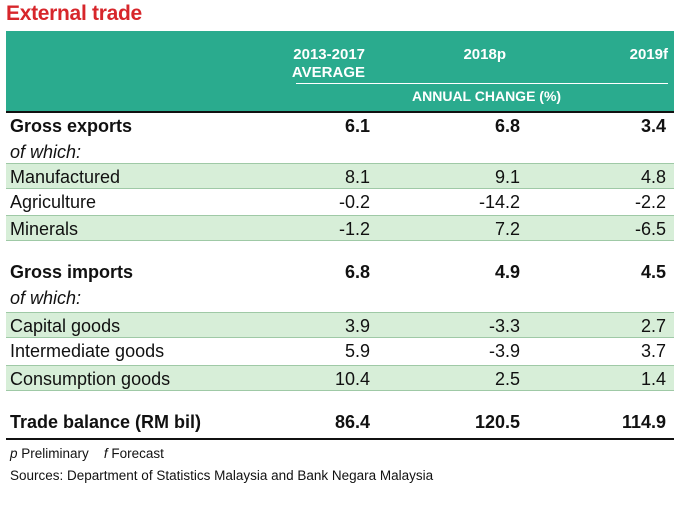  Describe the element at coordinates (653, 379) in the screenshot. I see `row-value-2019: 1.4` at that location.